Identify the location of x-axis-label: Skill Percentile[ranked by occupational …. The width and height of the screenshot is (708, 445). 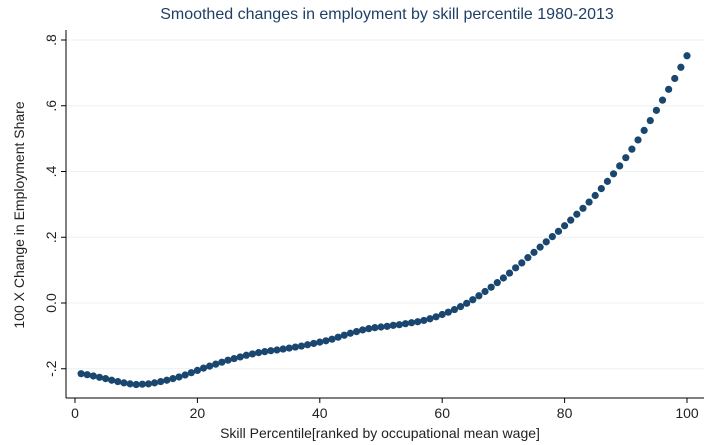
(380, 433).